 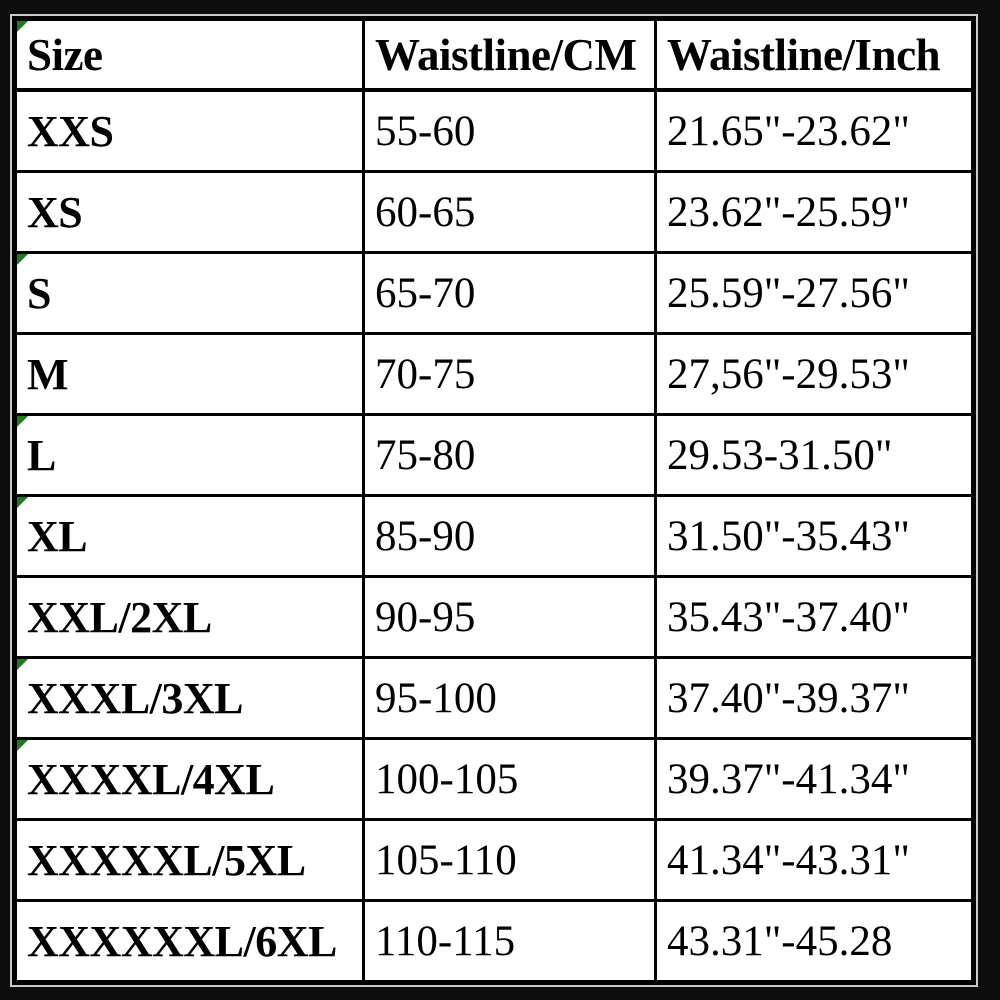 I want to click on waistline-inch-cell-text: 27,56"-29.53", so click(x=788, y=374).